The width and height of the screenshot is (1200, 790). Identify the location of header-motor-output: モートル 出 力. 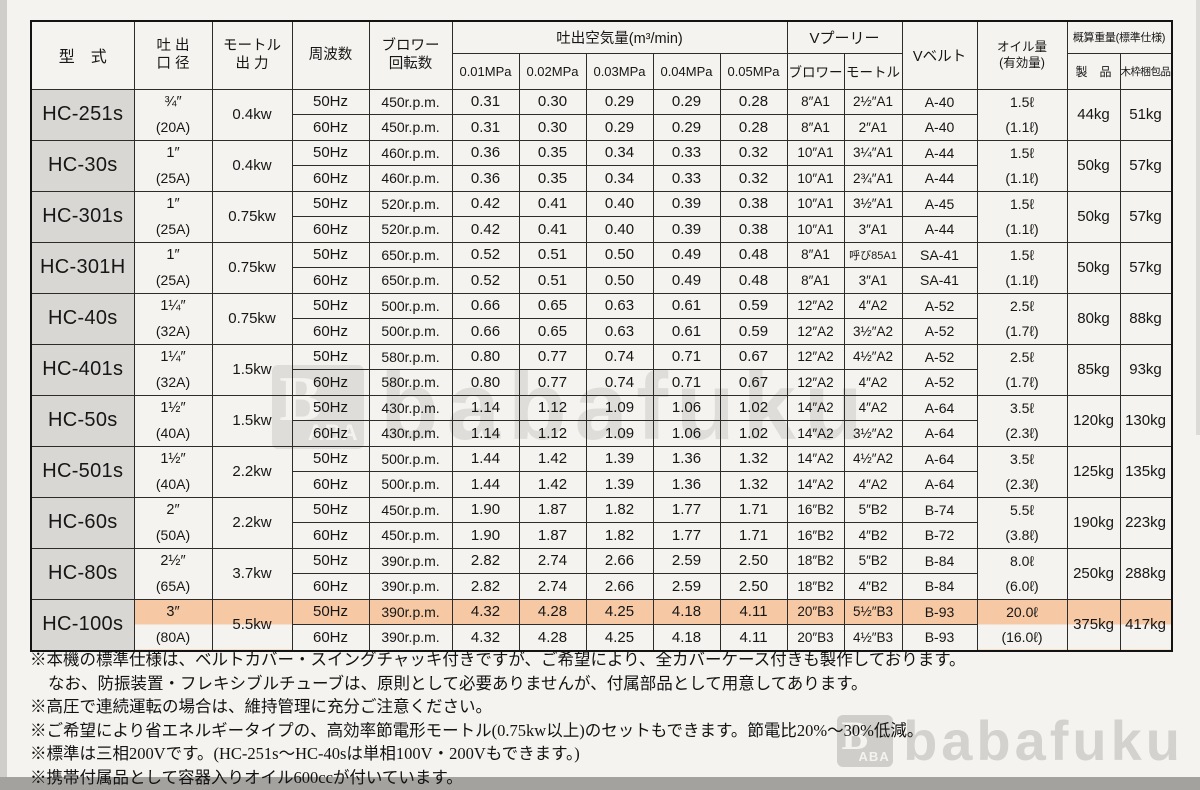
(252, 55).